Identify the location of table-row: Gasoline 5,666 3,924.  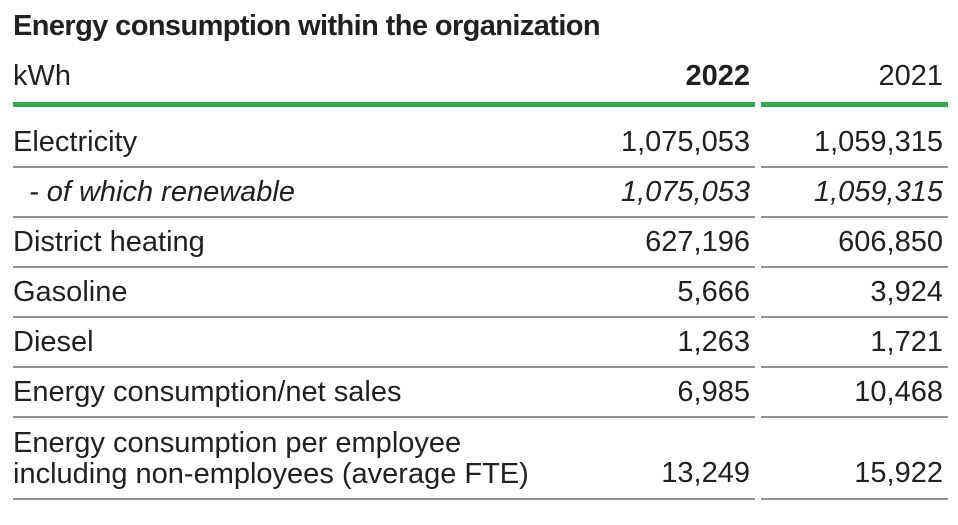
(480, 293).